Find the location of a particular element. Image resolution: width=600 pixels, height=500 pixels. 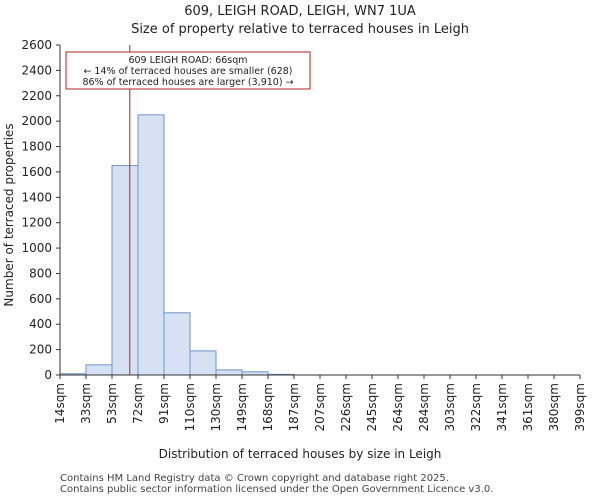

x-tick-label: 284sqm is located at coordinates (424, 407).